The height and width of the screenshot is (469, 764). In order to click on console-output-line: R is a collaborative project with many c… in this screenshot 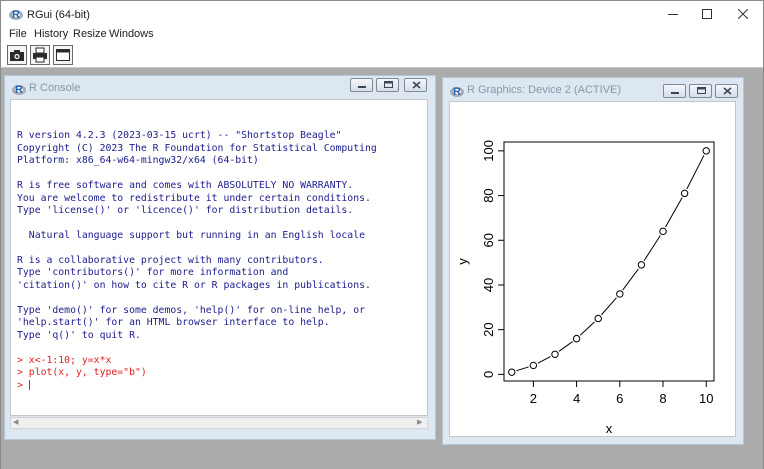, I will do `click(197, 261)`.